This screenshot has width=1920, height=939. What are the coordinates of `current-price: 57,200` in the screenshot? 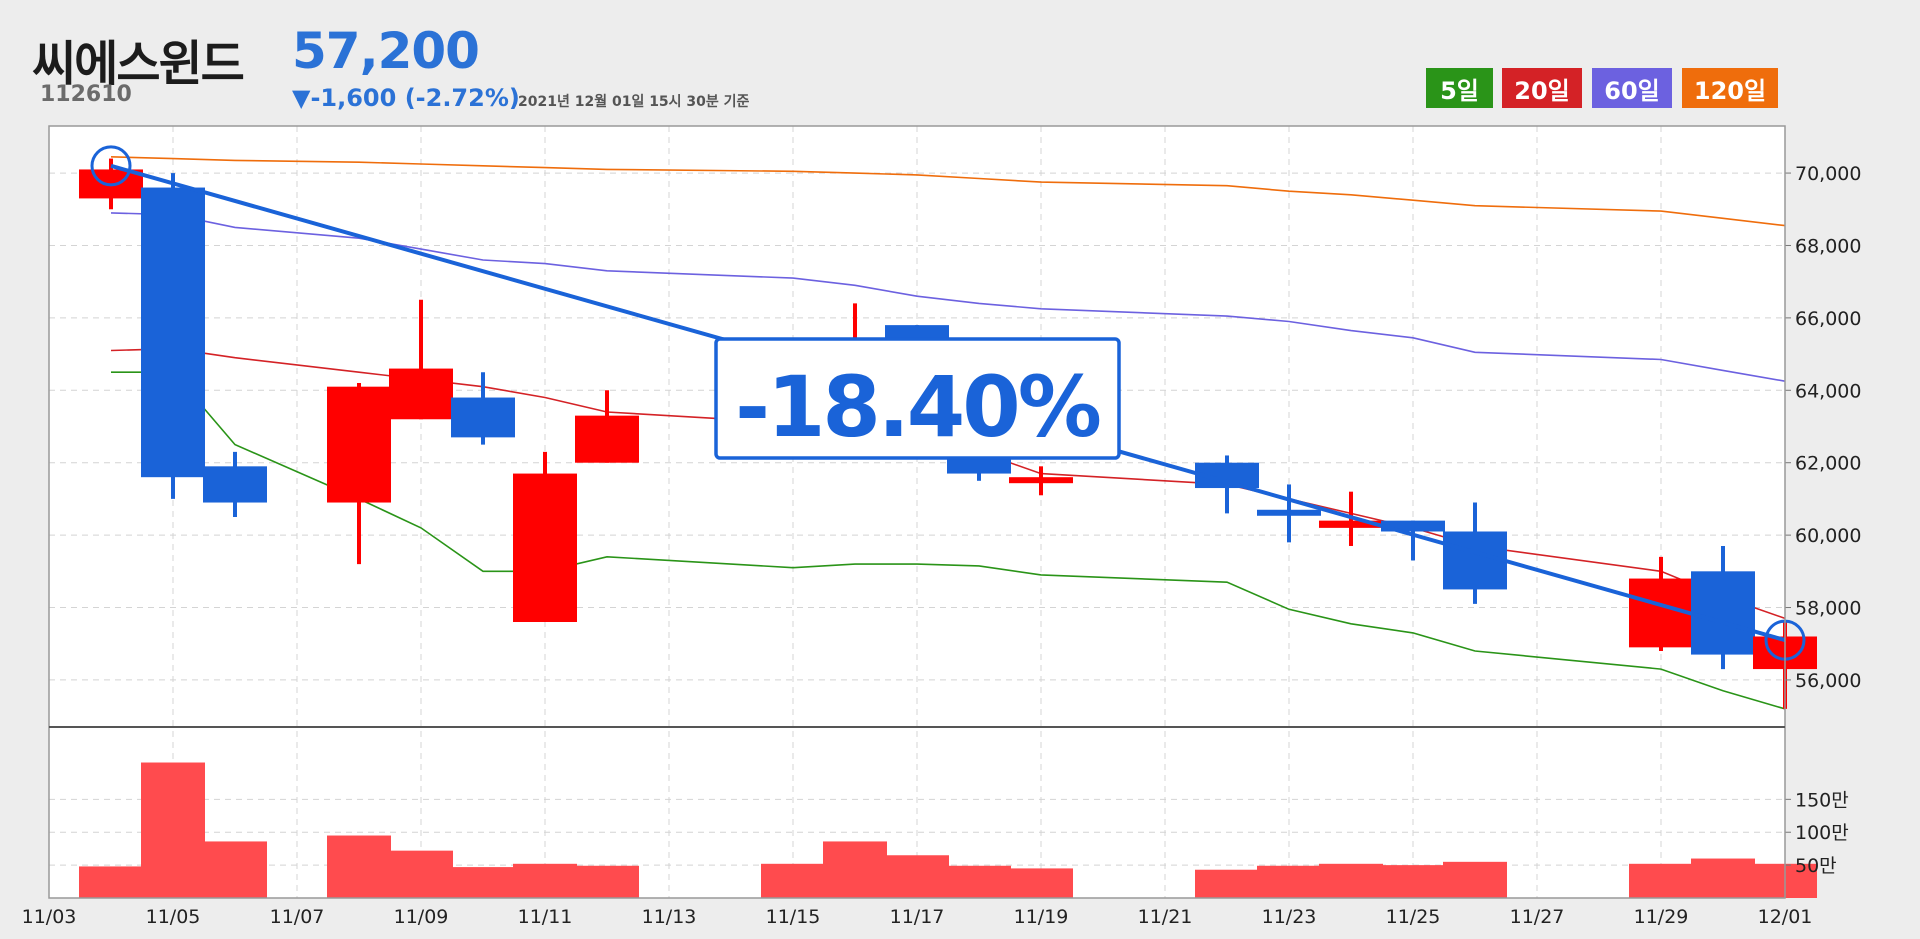 It's located at (386, 51).